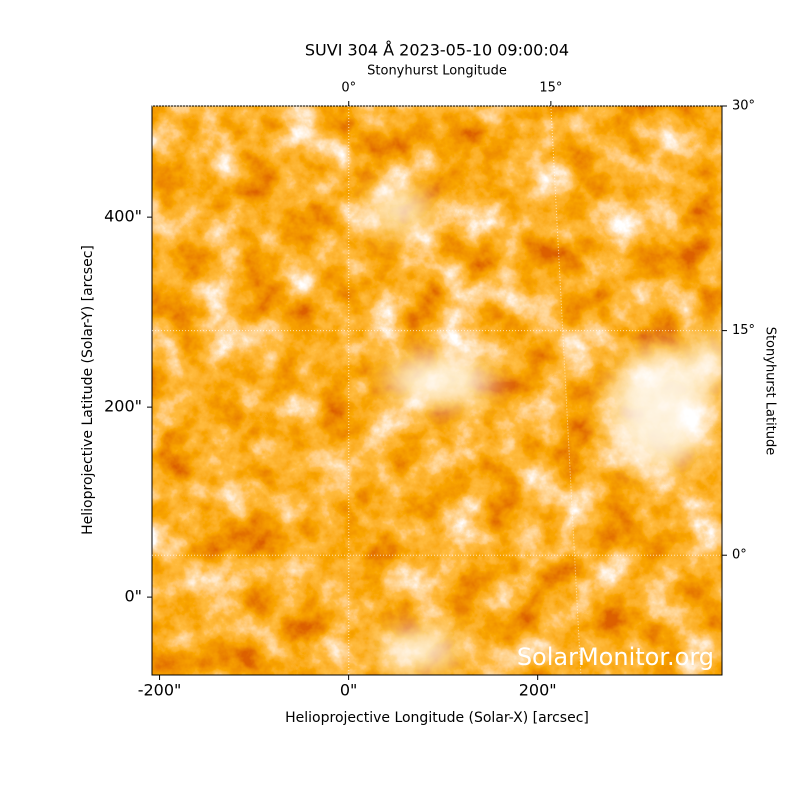 This screenshot has height=800, width=800. I want to click on x-tick-label: 0", so click(349, 690).